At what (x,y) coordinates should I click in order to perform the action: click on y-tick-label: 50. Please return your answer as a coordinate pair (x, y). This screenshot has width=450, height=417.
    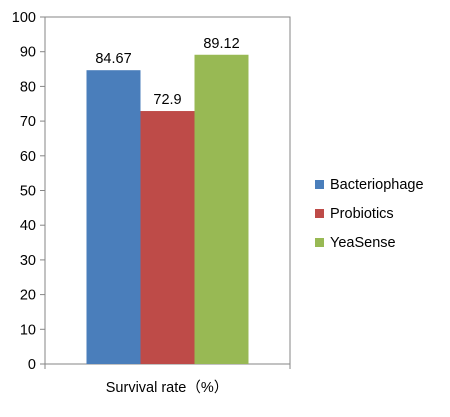
    Looking at the image, I should click on (28, 192).